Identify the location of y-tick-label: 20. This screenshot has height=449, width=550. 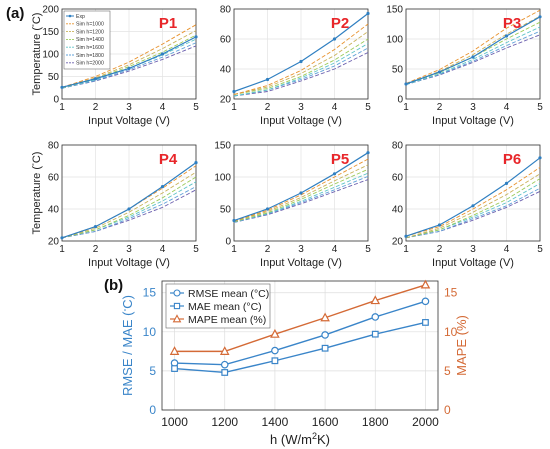
(54, 242).